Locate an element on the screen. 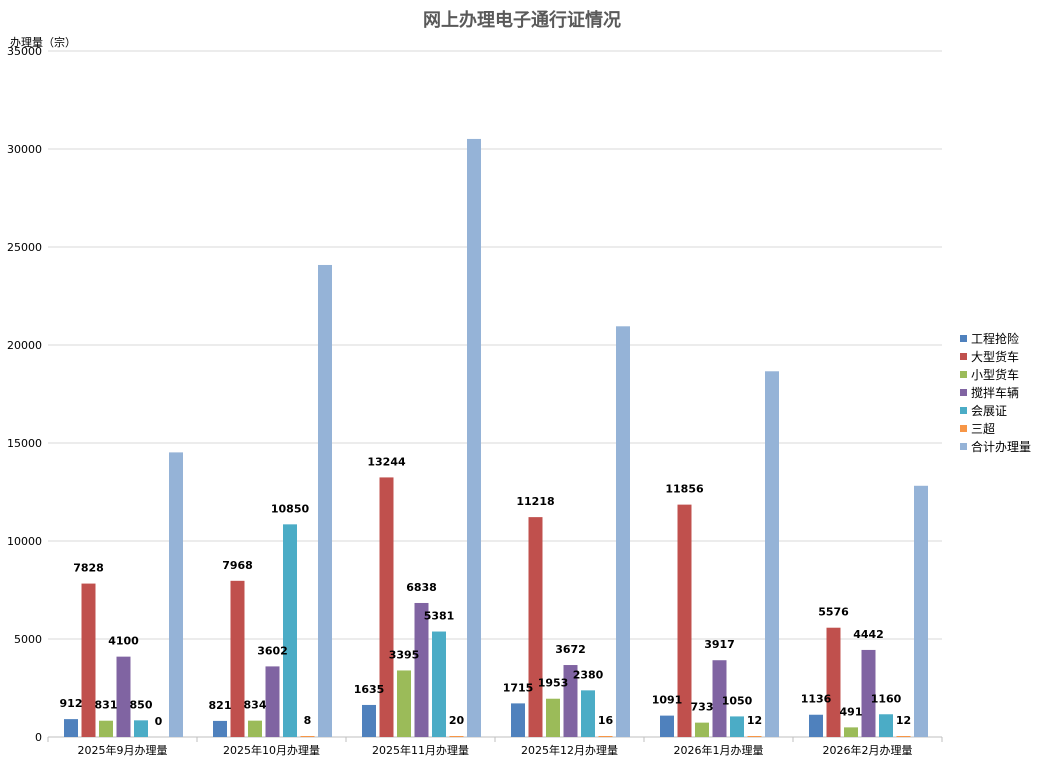 This screenshot has width=1045, height=774. data-label: 20 is located at coordinates (457, 720).